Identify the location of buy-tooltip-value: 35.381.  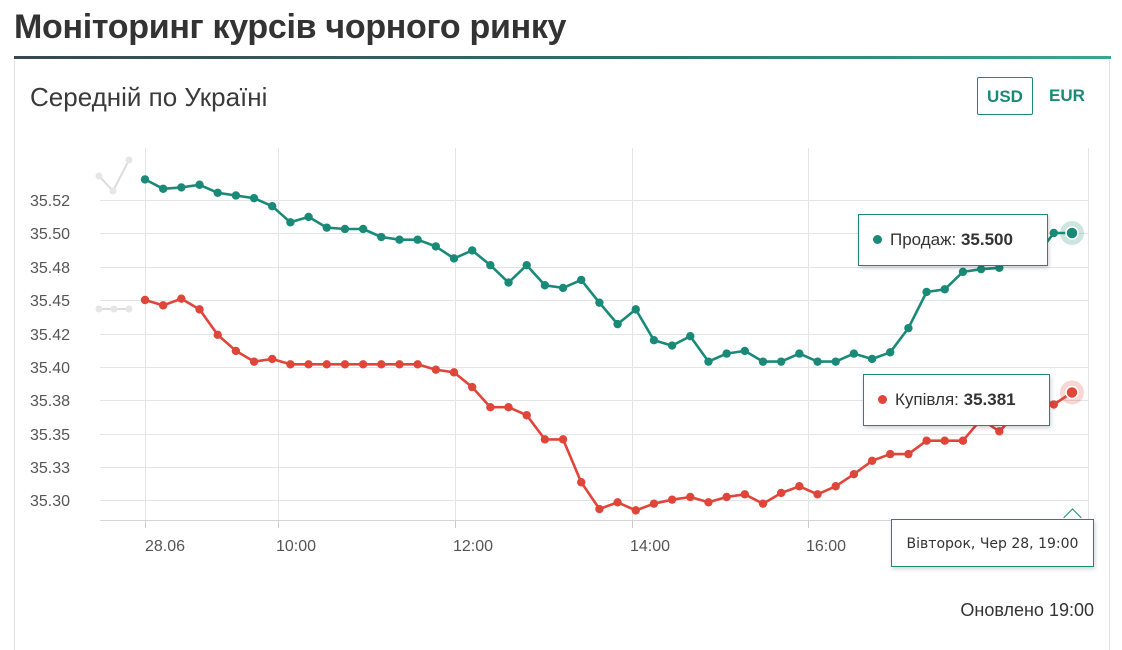
(989, 399).